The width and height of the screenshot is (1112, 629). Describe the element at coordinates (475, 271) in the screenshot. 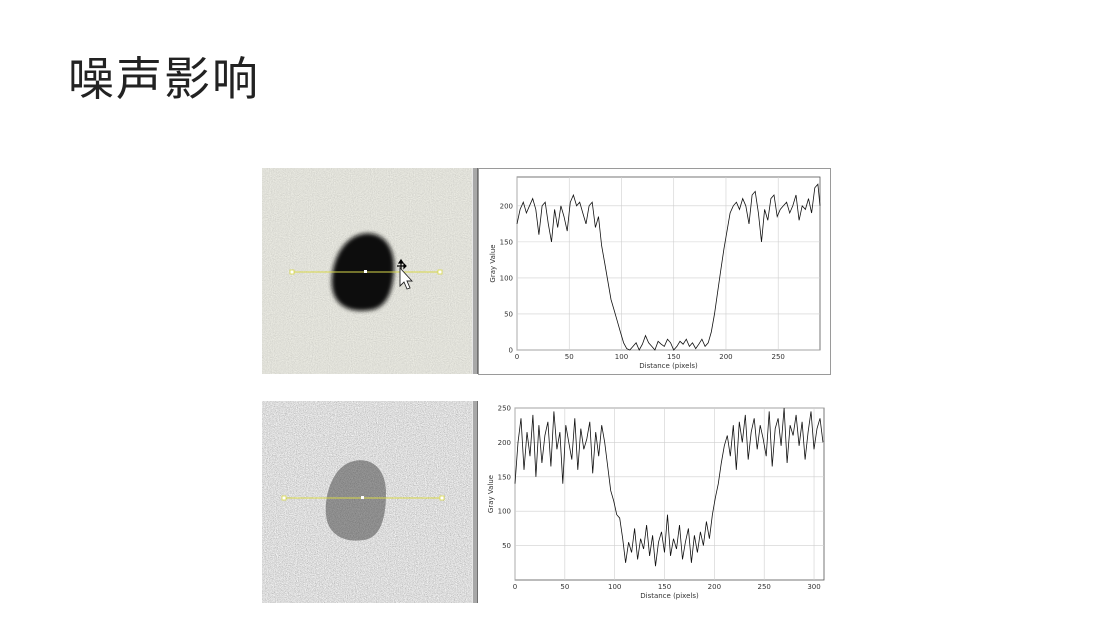

I see `top-panel-divider` at that location.